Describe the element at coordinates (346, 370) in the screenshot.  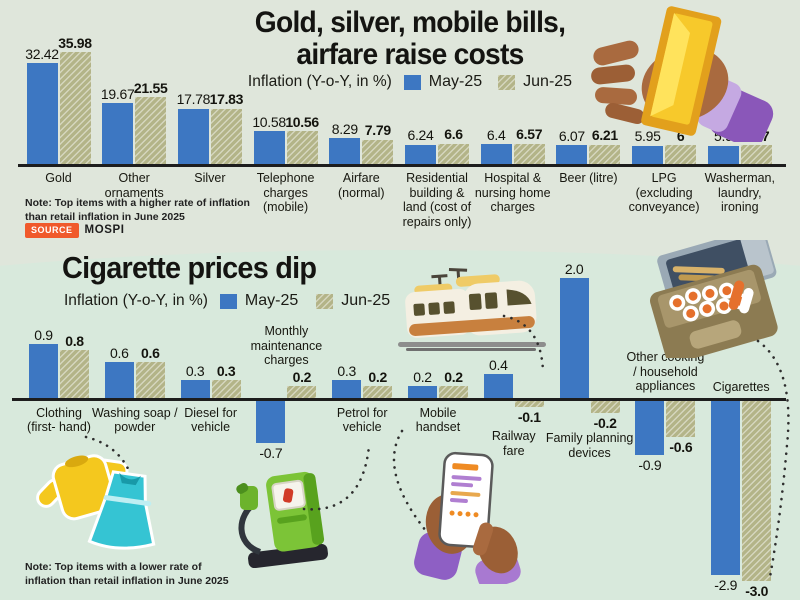
I see `value-label-may25-5: 0.3` at that location.